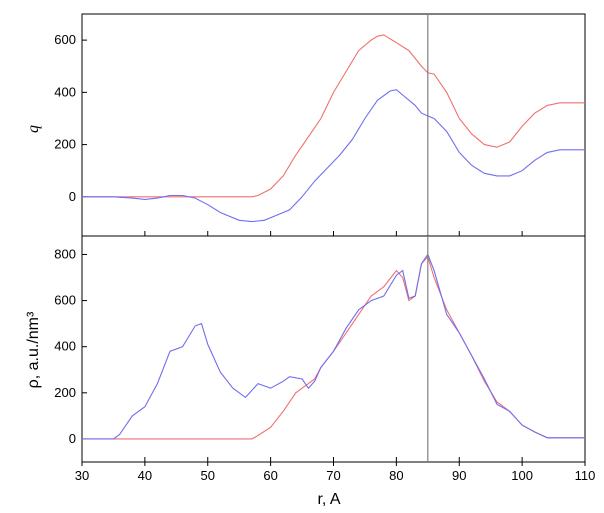 This screenshot has width=604, height=513. I want to click on y-tick-label: 800, so click(65, 253).